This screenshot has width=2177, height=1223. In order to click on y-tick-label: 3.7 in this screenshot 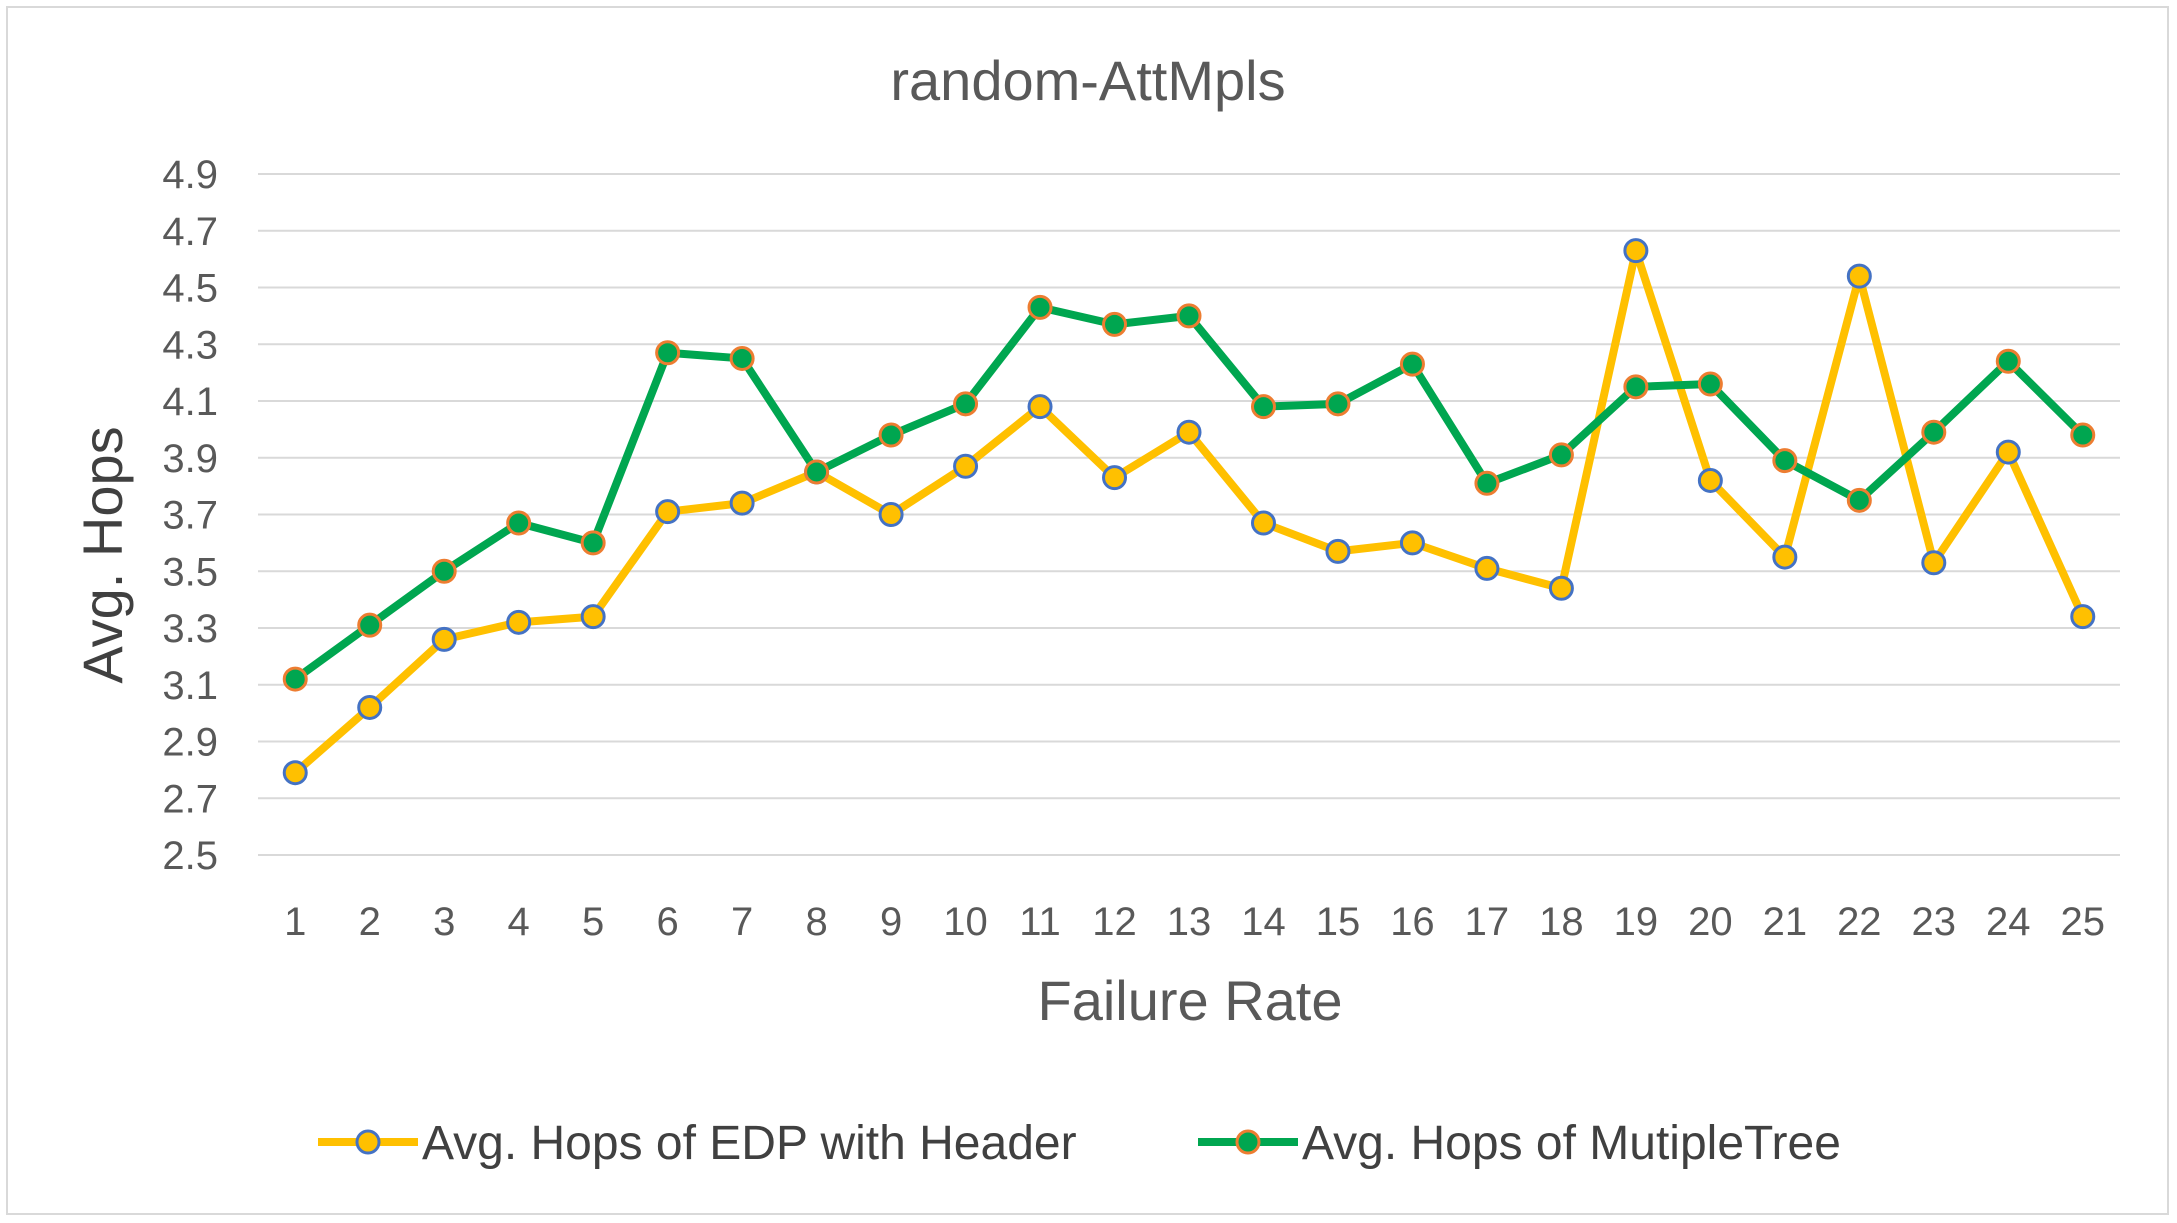, I will do `click(190, 516)`.